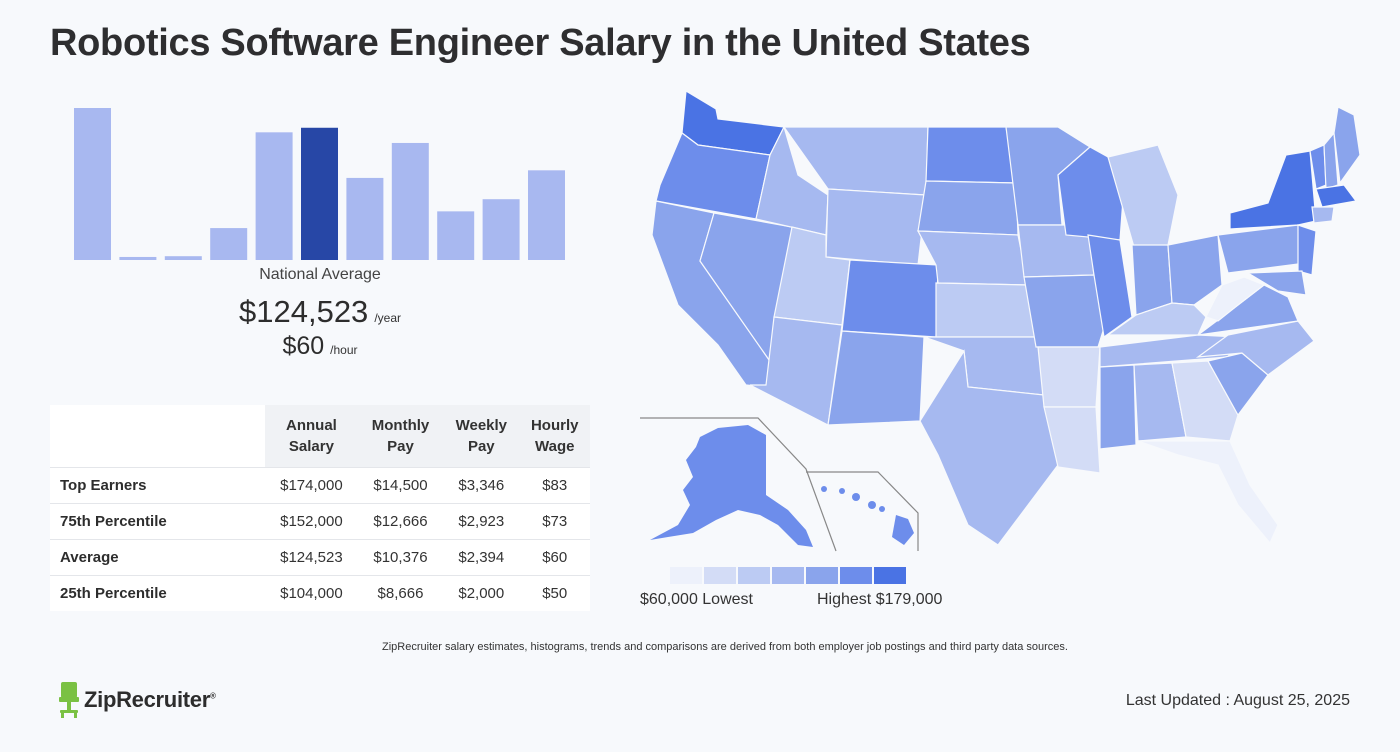  What do you see at coordinates (696, 599) in the screenshot?
I see `legend-low-label: $60,000 Lowest` at bounding box center [696, 599].